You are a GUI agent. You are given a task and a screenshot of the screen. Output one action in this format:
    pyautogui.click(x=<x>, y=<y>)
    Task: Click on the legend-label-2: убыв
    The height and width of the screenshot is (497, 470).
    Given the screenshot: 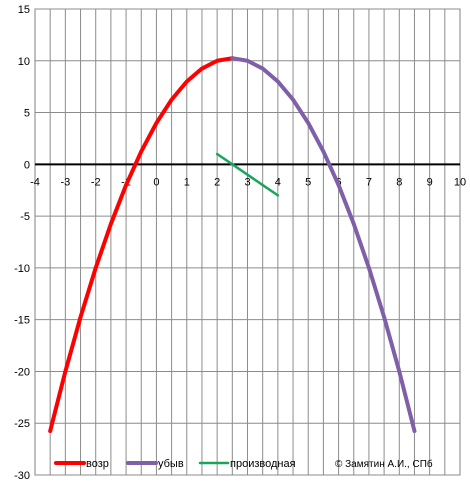 What is the action you would take?
    pyautogui.click(x=171, y=464)
    